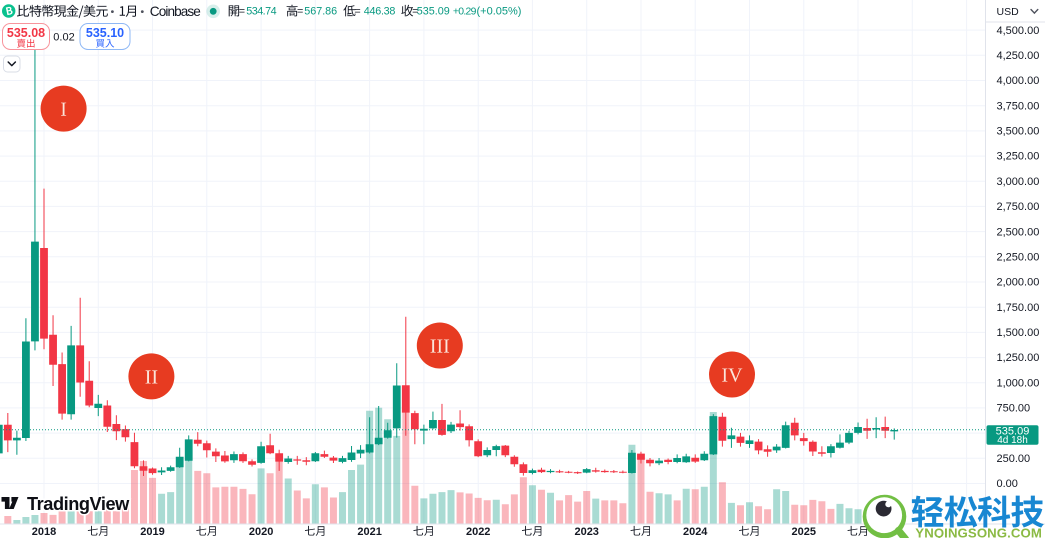 This screenshot has height=538, width=1045. I want to click on svg-text: 2021, so click(369, 532).